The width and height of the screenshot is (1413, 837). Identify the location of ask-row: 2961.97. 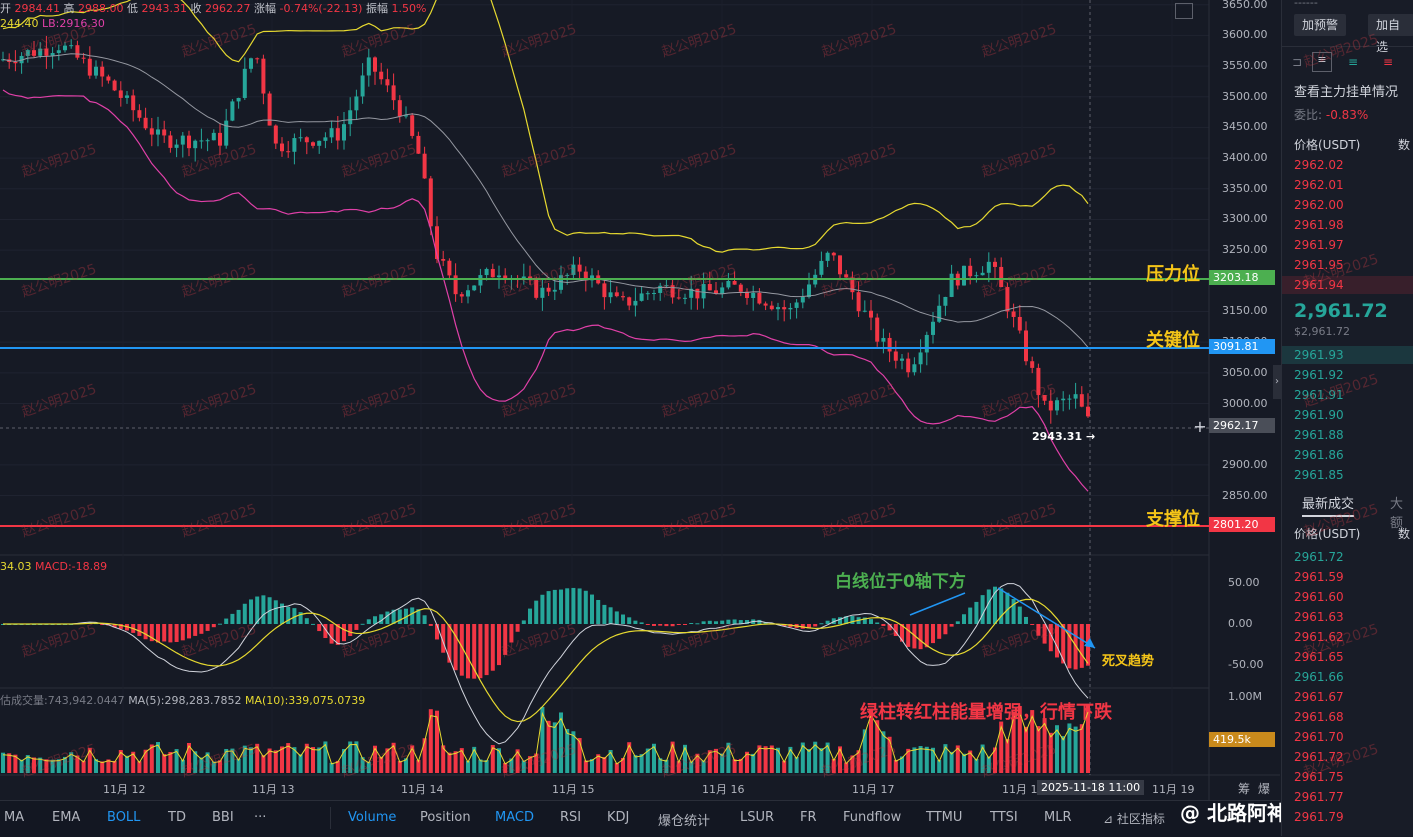
(1319, 245).